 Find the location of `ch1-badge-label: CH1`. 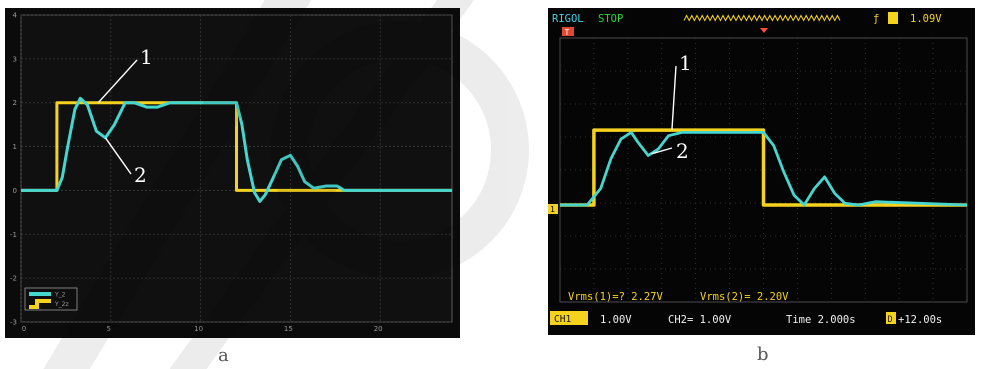

ch1-badge-label: CH1 is located at coordinates (562, 319).